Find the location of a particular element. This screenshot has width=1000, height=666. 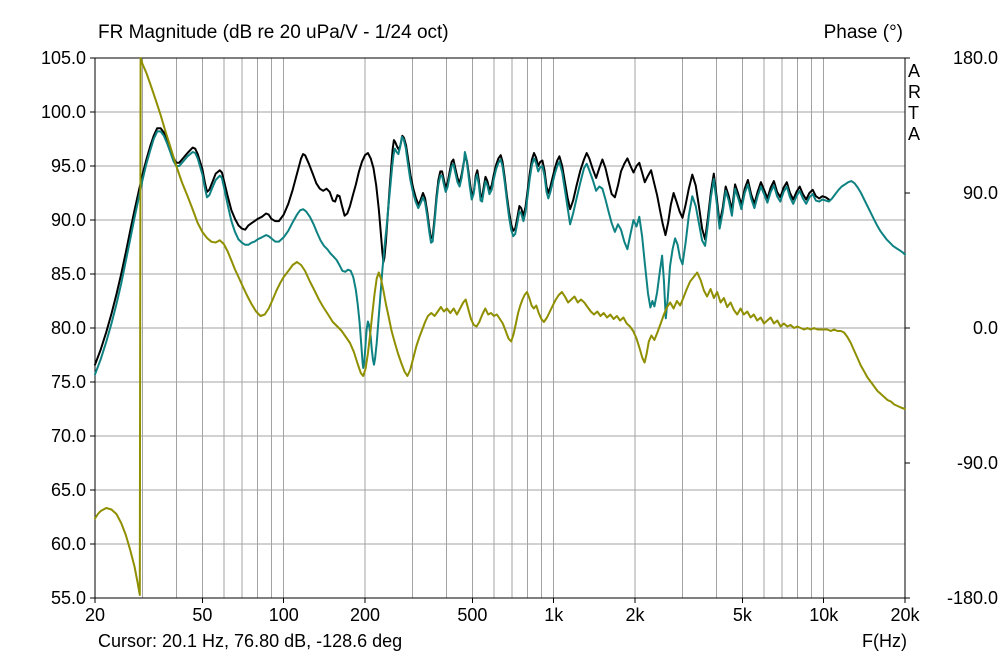

tick-label: 200 is located at coordinates (365, 615).